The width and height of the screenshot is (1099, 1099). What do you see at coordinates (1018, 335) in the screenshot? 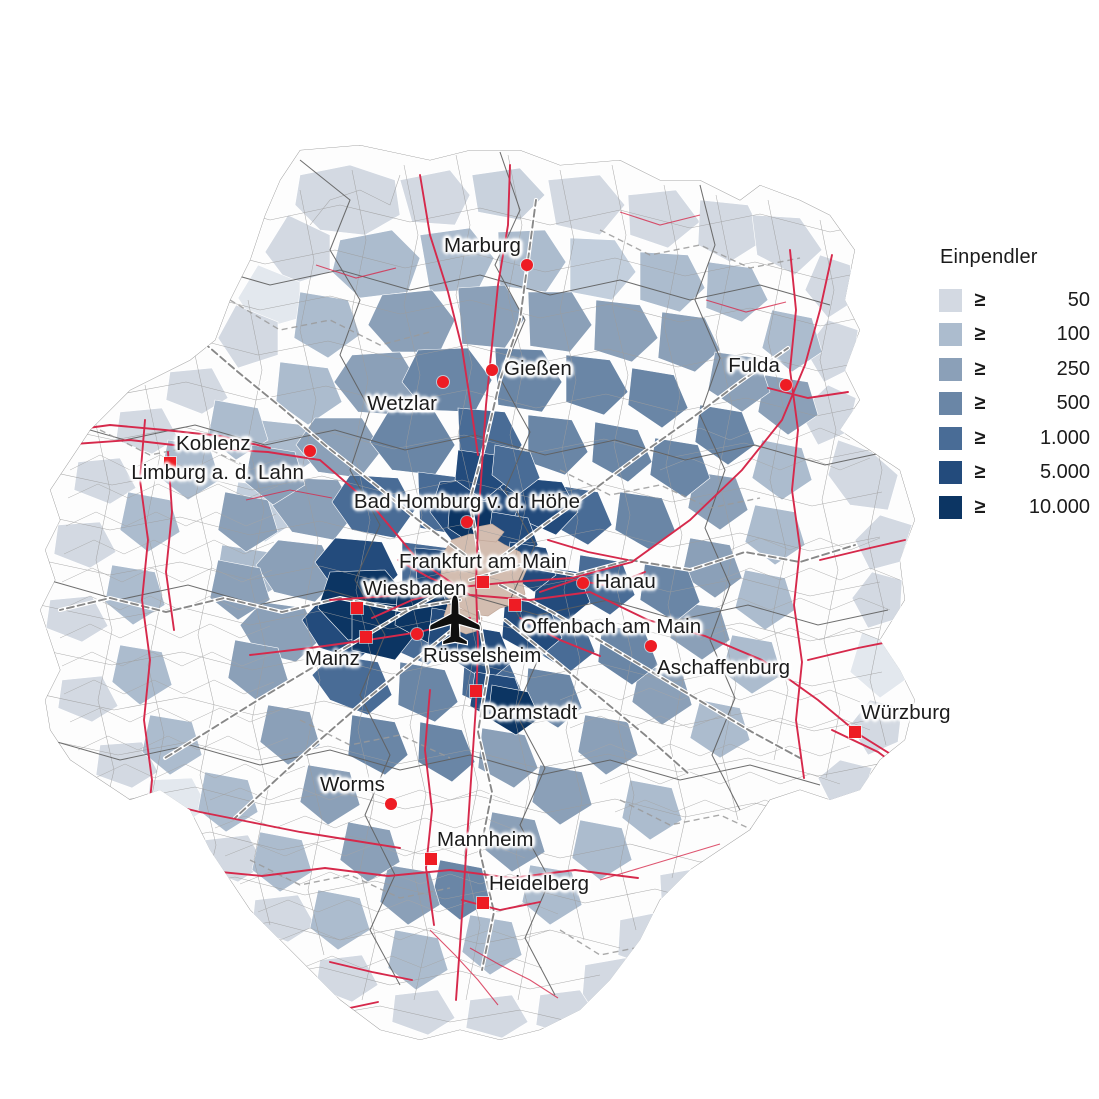
I see `legend-row: ≥100` at bounding box center [1018, 335].